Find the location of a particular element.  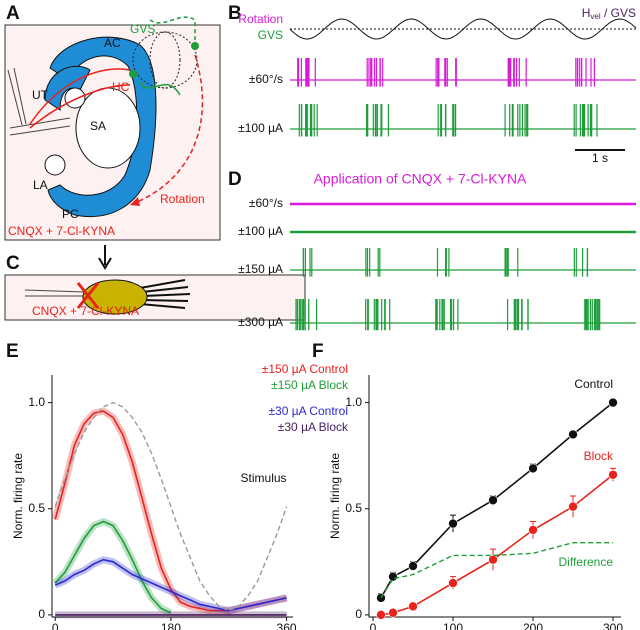

row-label: ±150 µA is located at coordinates (260, 269).